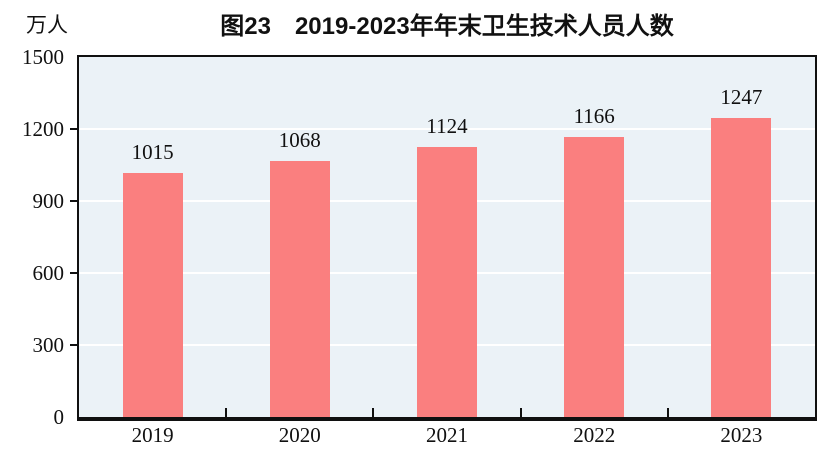  What do you see at coordinates (43, 57) in the screenshot?
I see `y-axis-tick-label: 1500` at bounding box center [43, 57].